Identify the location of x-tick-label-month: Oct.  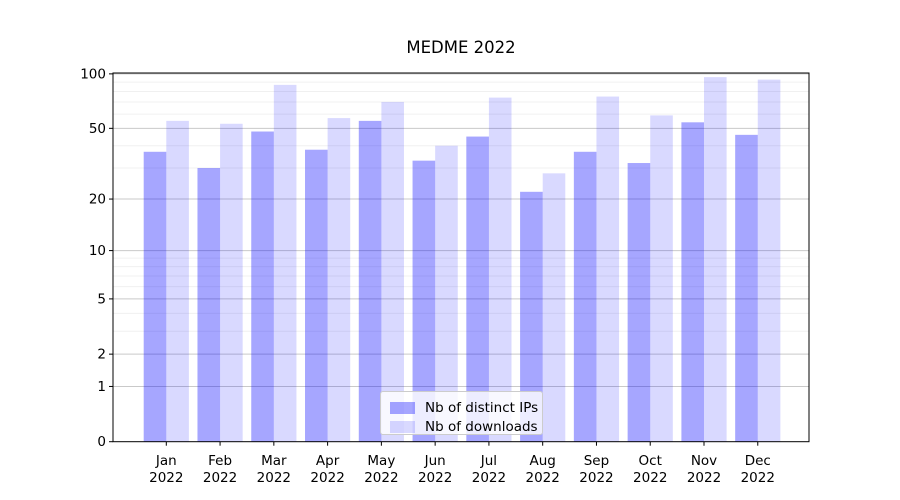
(650, 461).